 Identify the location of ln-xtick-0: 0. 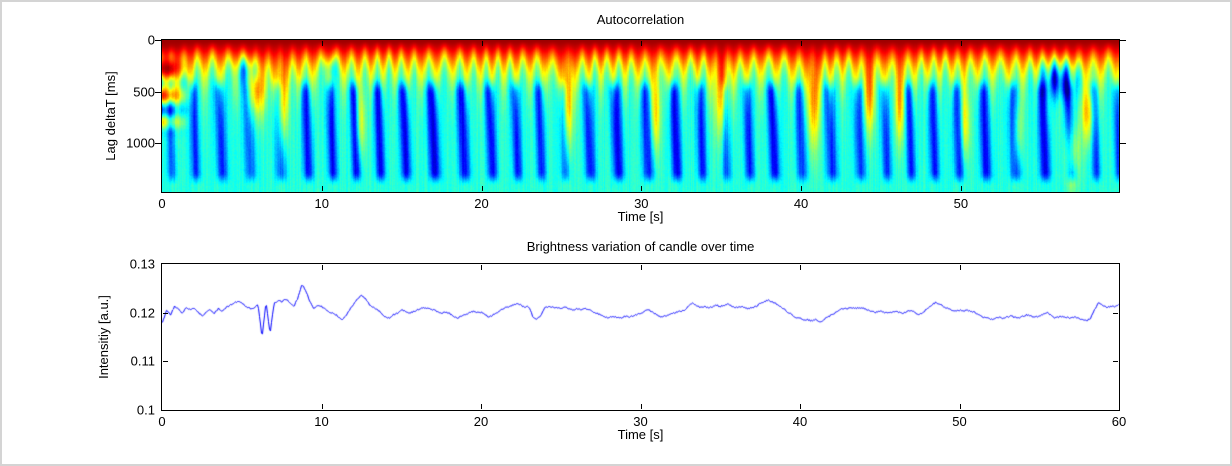
(162, 421).